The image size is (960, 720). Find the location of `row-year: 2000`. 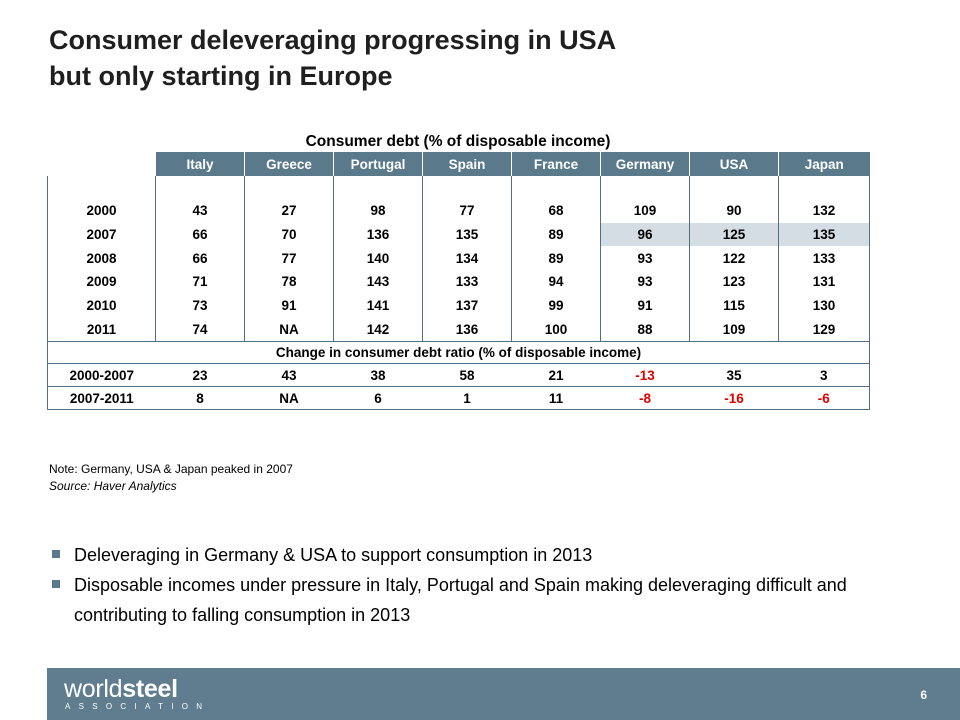

row-year: 2000 is located at coordinates (101, 211).